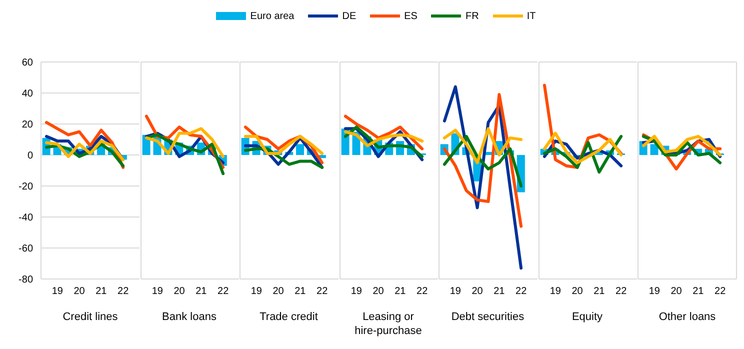  Describe the element at coordinates (531, 16) in the screenshot. I see `legend-label: IT` at that location.